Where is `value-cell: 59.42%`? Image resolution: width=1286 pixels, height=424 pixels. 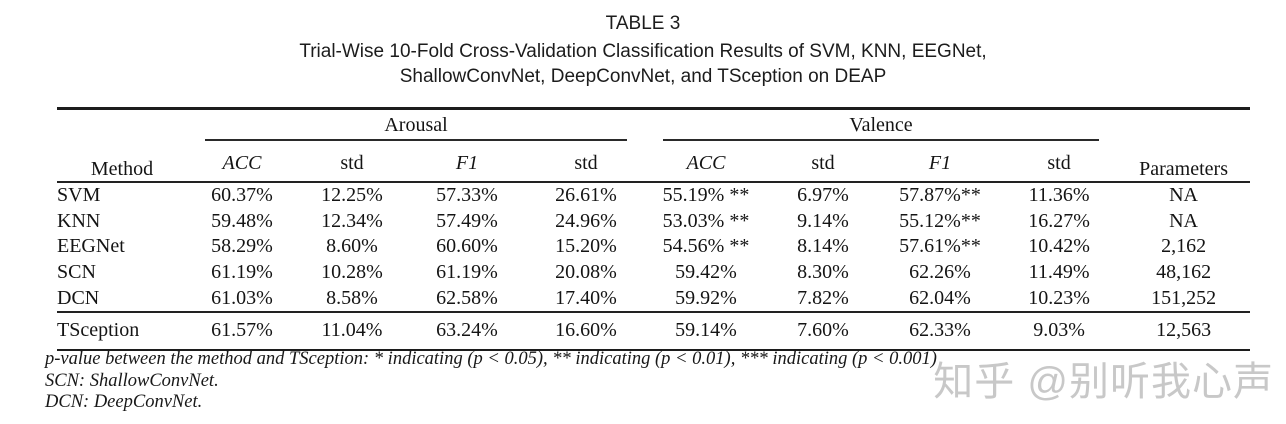
value-cell: 59.42% is located at coordinates (706, 272).